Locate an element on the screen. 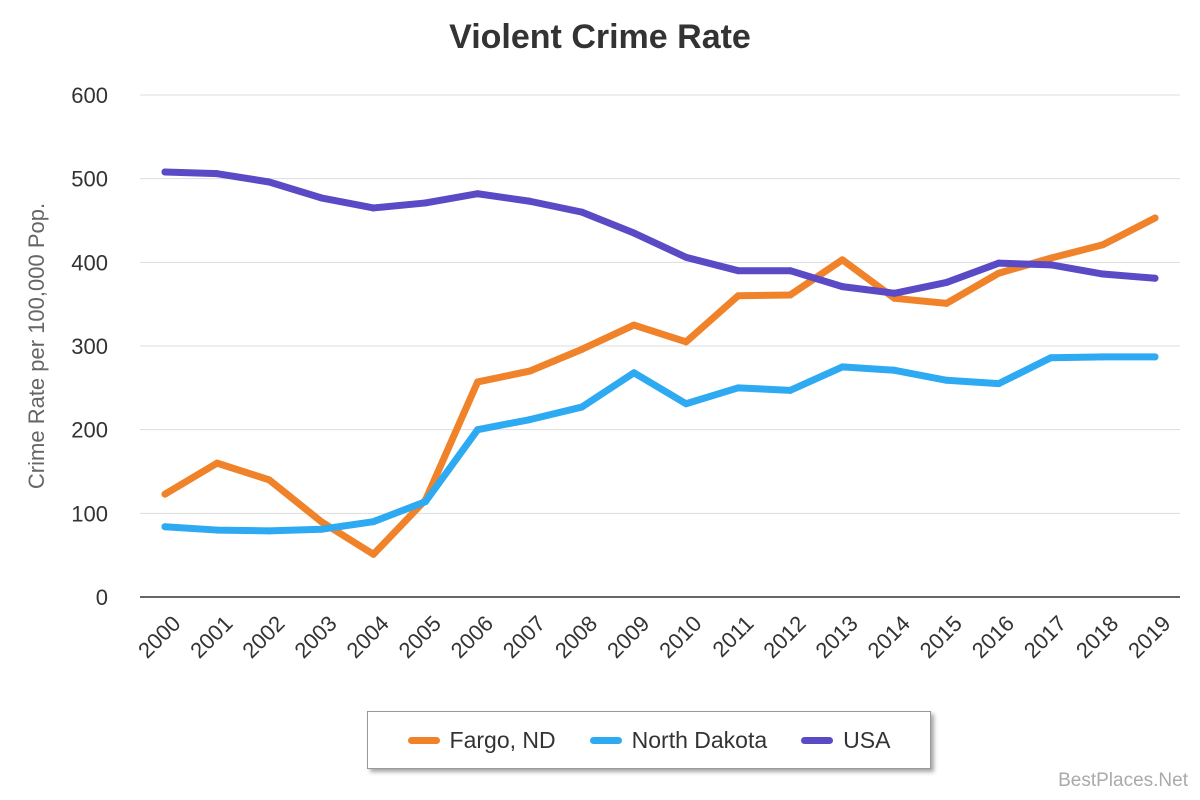 This screenshot has width=1200, height=800. y-tick-label: 400 is located at coordinates (89, 262).